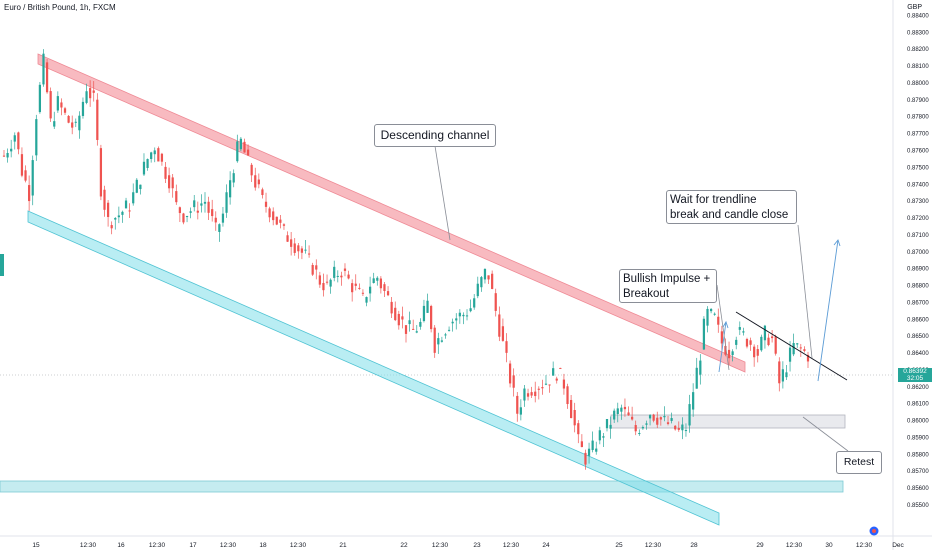 The image size is (932, 550). I want to click on y-tick-label: 0.87400, so click(918, 185).